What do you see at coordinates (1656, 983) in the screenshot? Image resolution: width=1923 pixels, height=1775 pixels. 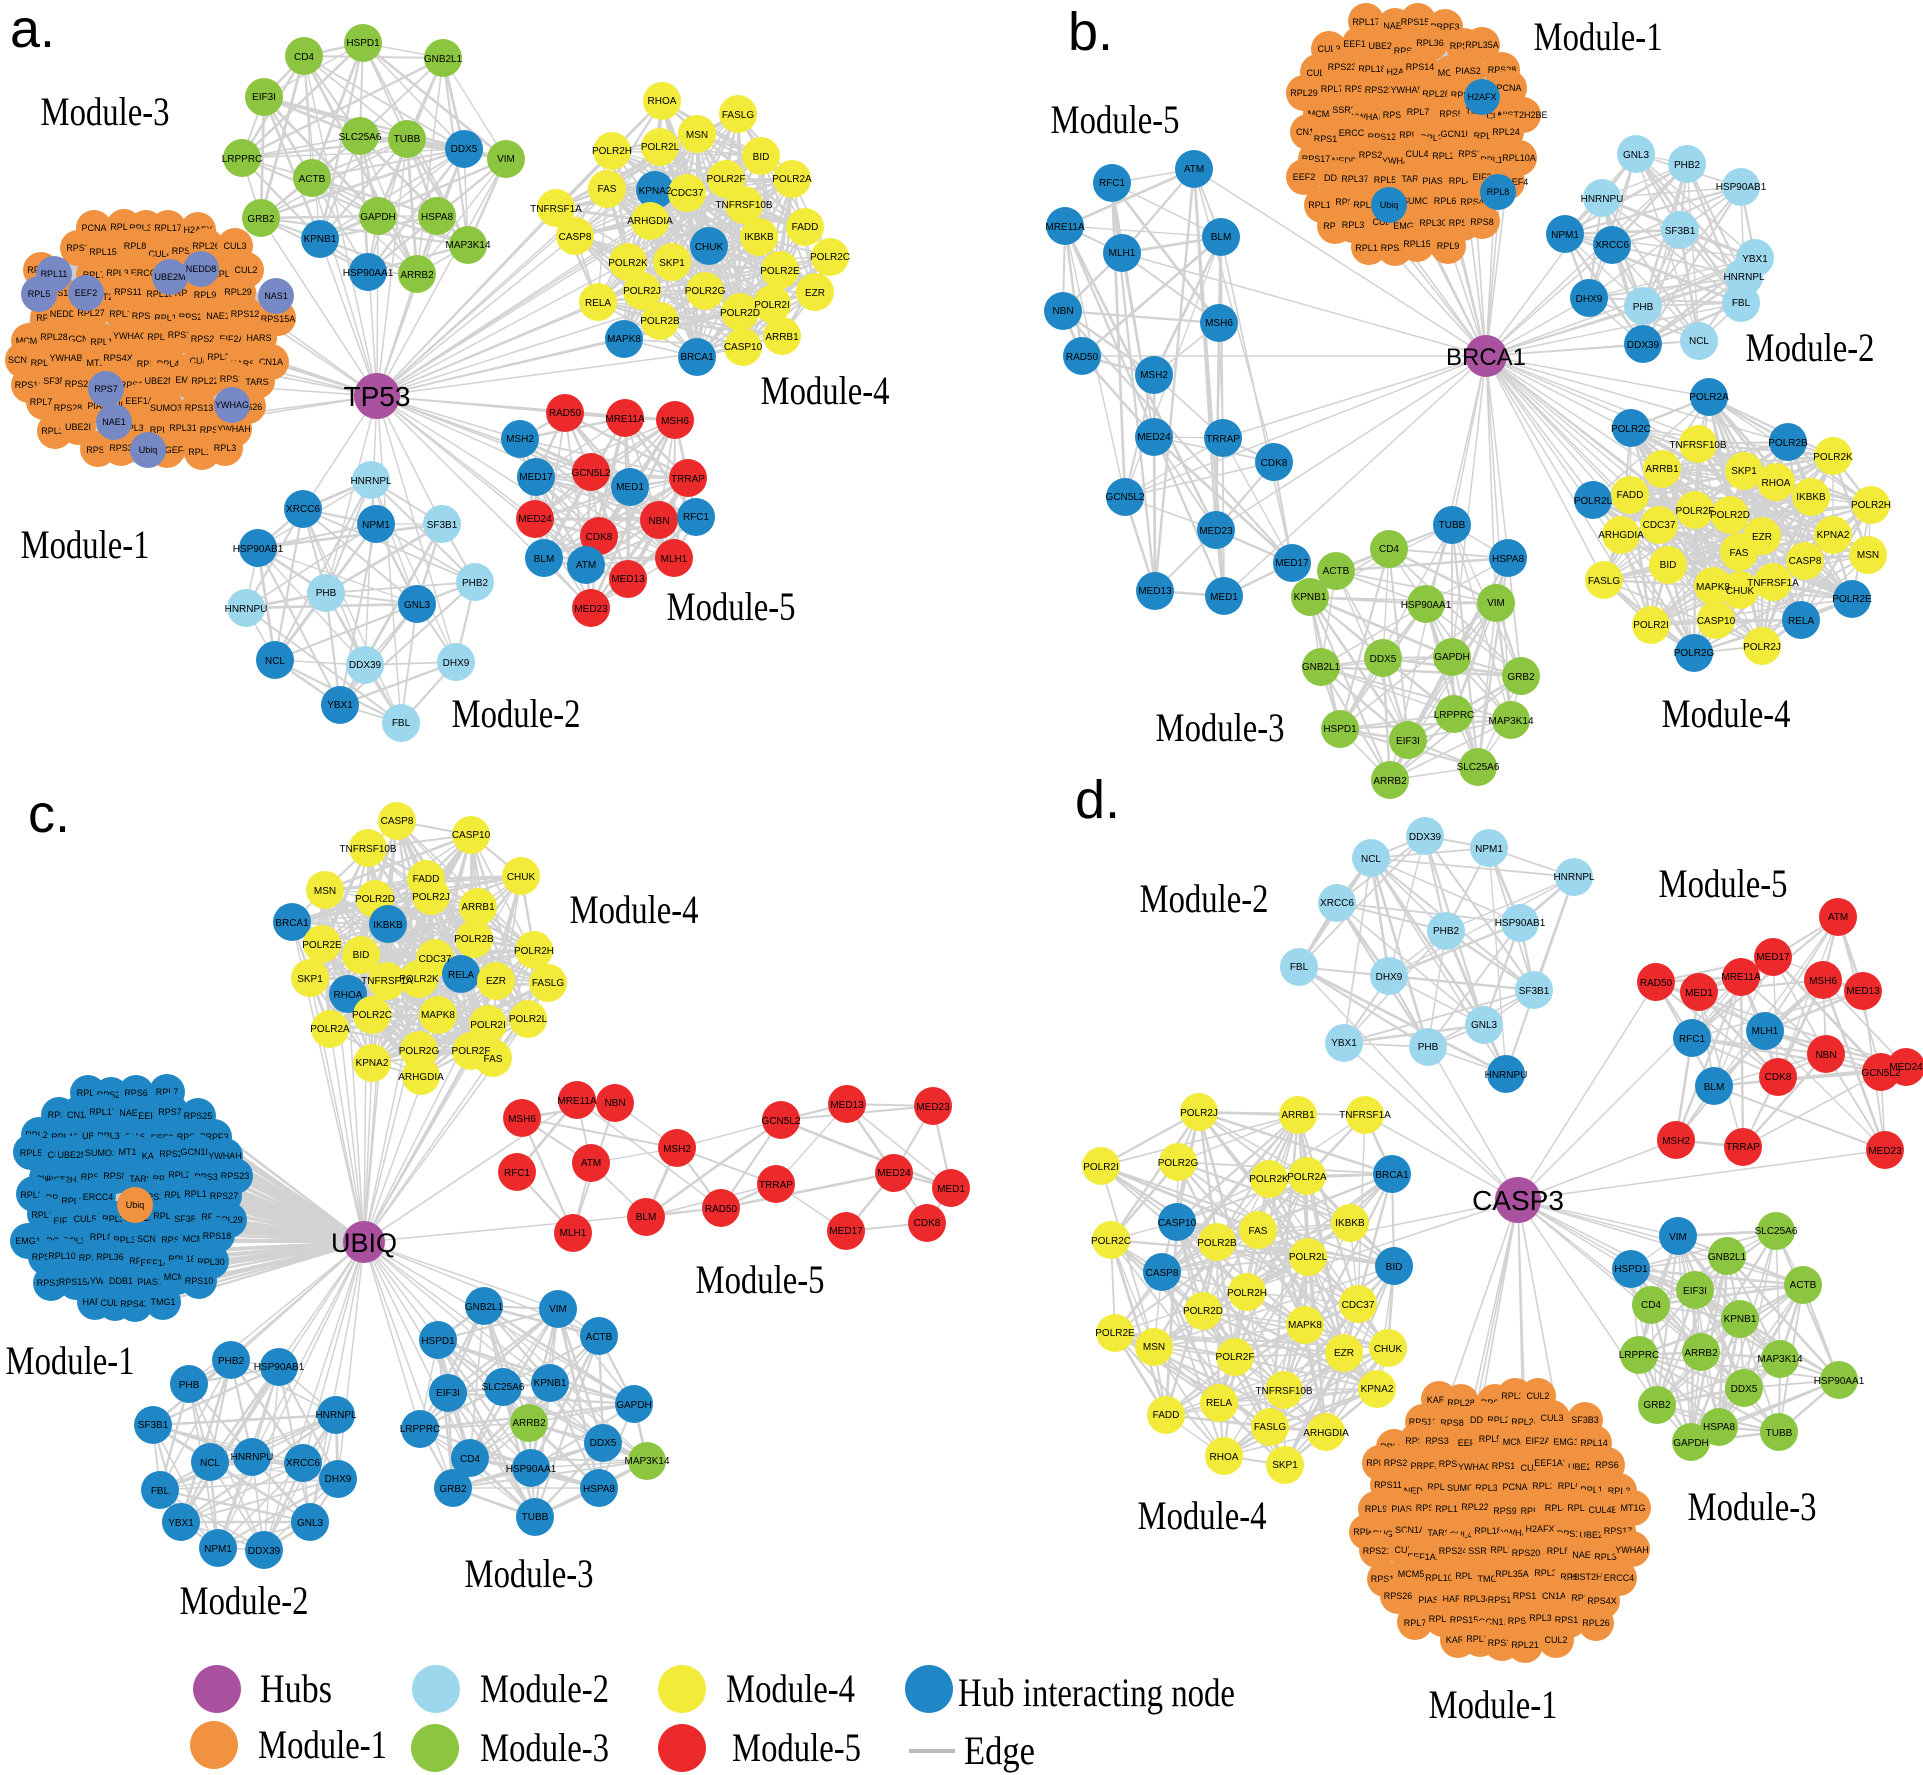 I see `svg-text: RAD50` at bounding box center [1656, 983].